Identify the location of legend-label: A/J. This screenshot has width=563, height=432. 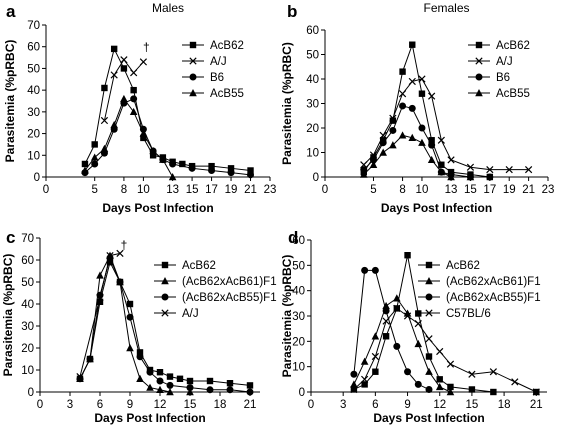
(504, 62).